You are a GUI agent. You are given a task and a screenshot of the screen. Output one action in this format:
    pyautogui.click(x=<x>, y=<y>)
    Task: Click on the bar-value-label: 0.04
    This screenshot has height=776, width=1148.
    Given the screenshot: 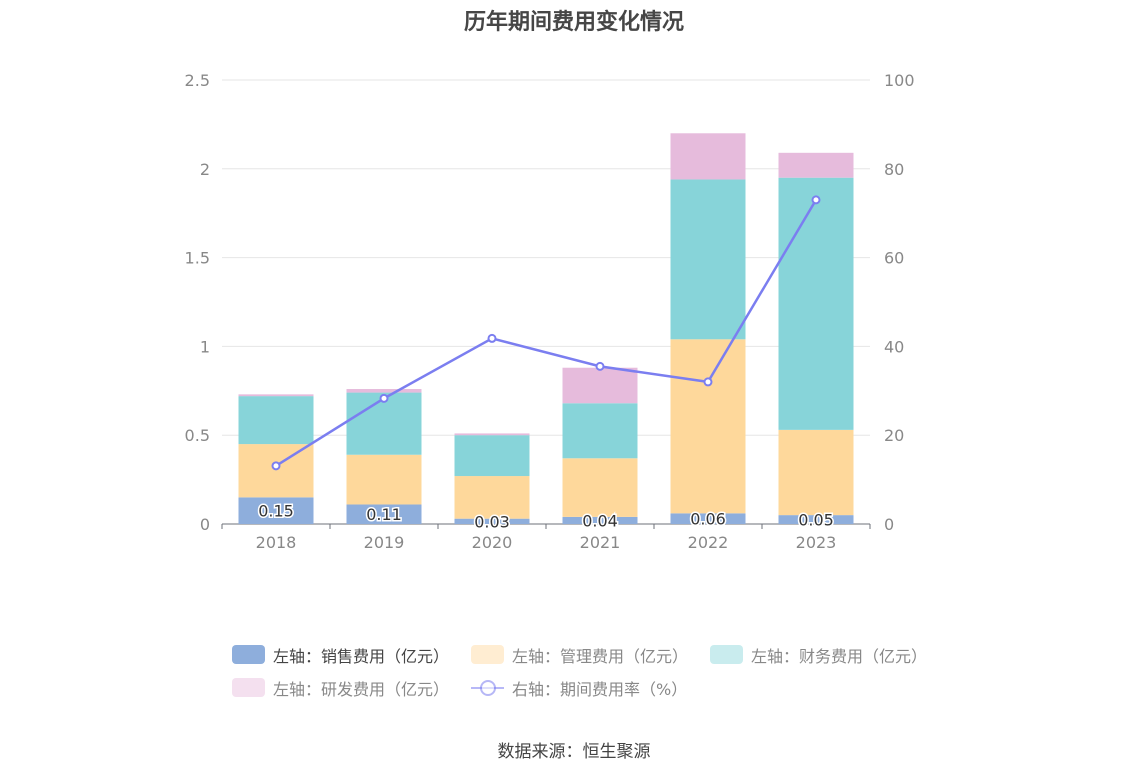 What is the action you would take?
    pyautogui.click(x=600, y=520)
    